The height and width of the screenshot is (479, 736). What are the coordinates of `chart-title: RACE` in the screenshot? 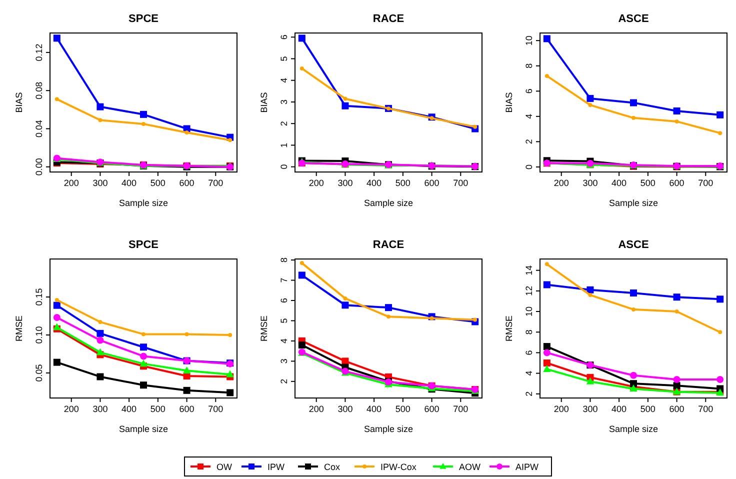 It's located at (388, 19).